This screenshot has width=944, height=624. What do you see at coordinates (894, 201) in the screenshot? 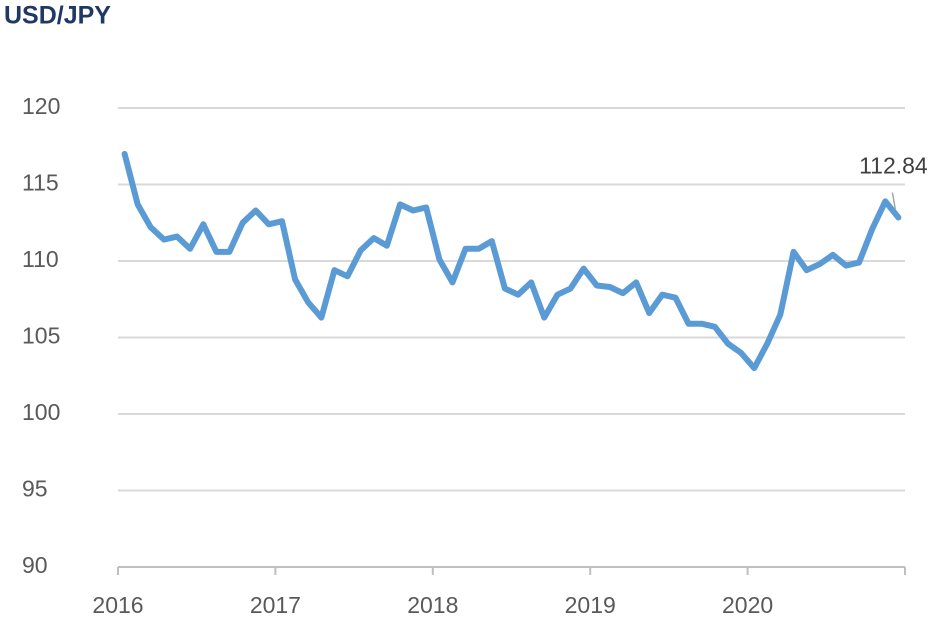
I see `leader-line` at bounding box center [894, 201].